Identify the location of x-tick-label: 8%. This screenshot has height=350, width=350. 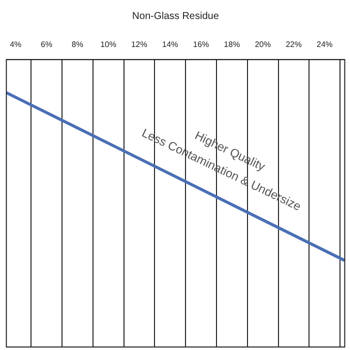
(78, 45).